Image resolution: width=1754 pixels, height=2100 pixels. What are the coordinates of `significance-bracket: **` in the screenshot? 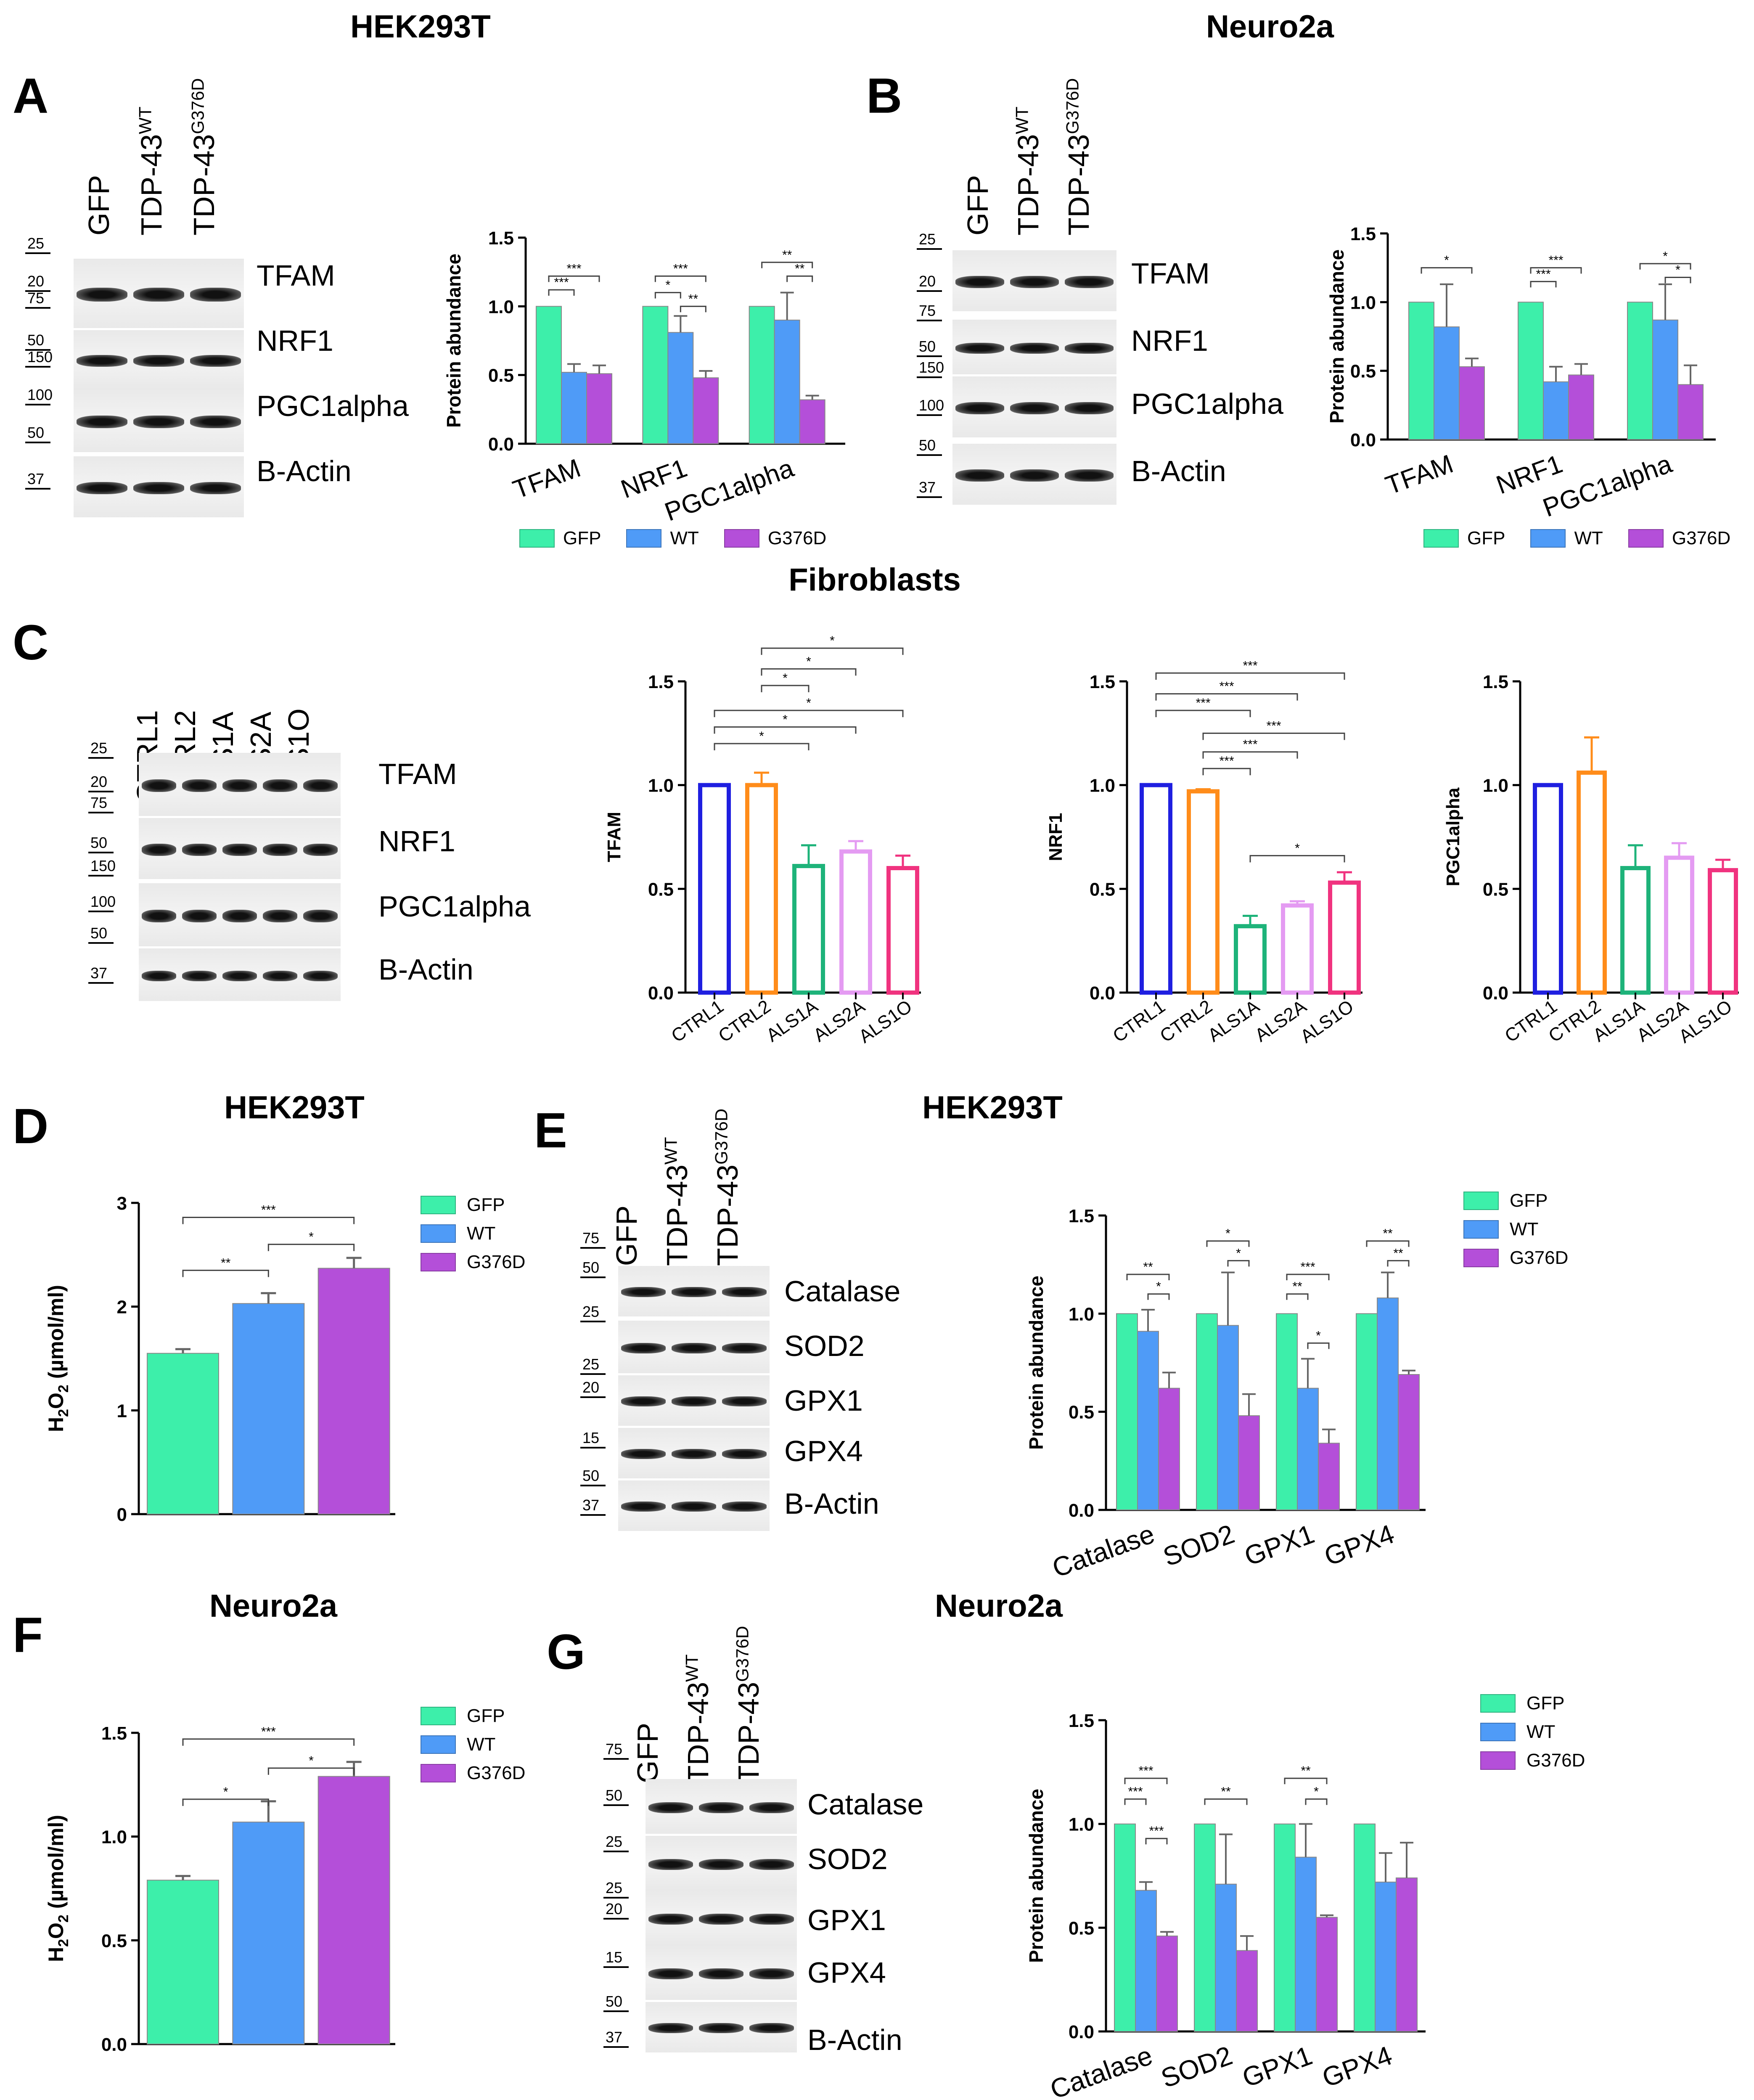 It's located at (1297, 1290).